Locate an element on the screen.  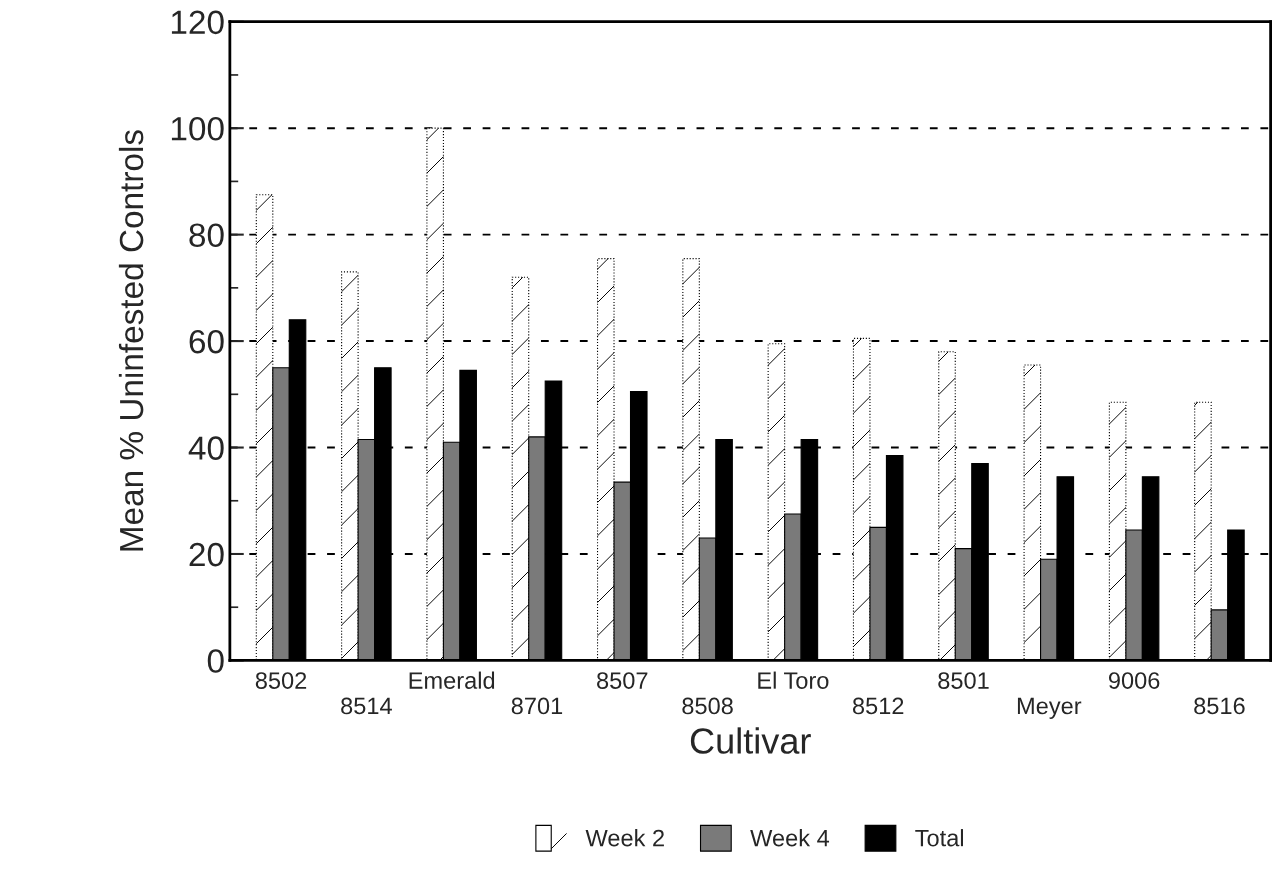
legend-label: Week 2 is located at coordinates (624, 838).